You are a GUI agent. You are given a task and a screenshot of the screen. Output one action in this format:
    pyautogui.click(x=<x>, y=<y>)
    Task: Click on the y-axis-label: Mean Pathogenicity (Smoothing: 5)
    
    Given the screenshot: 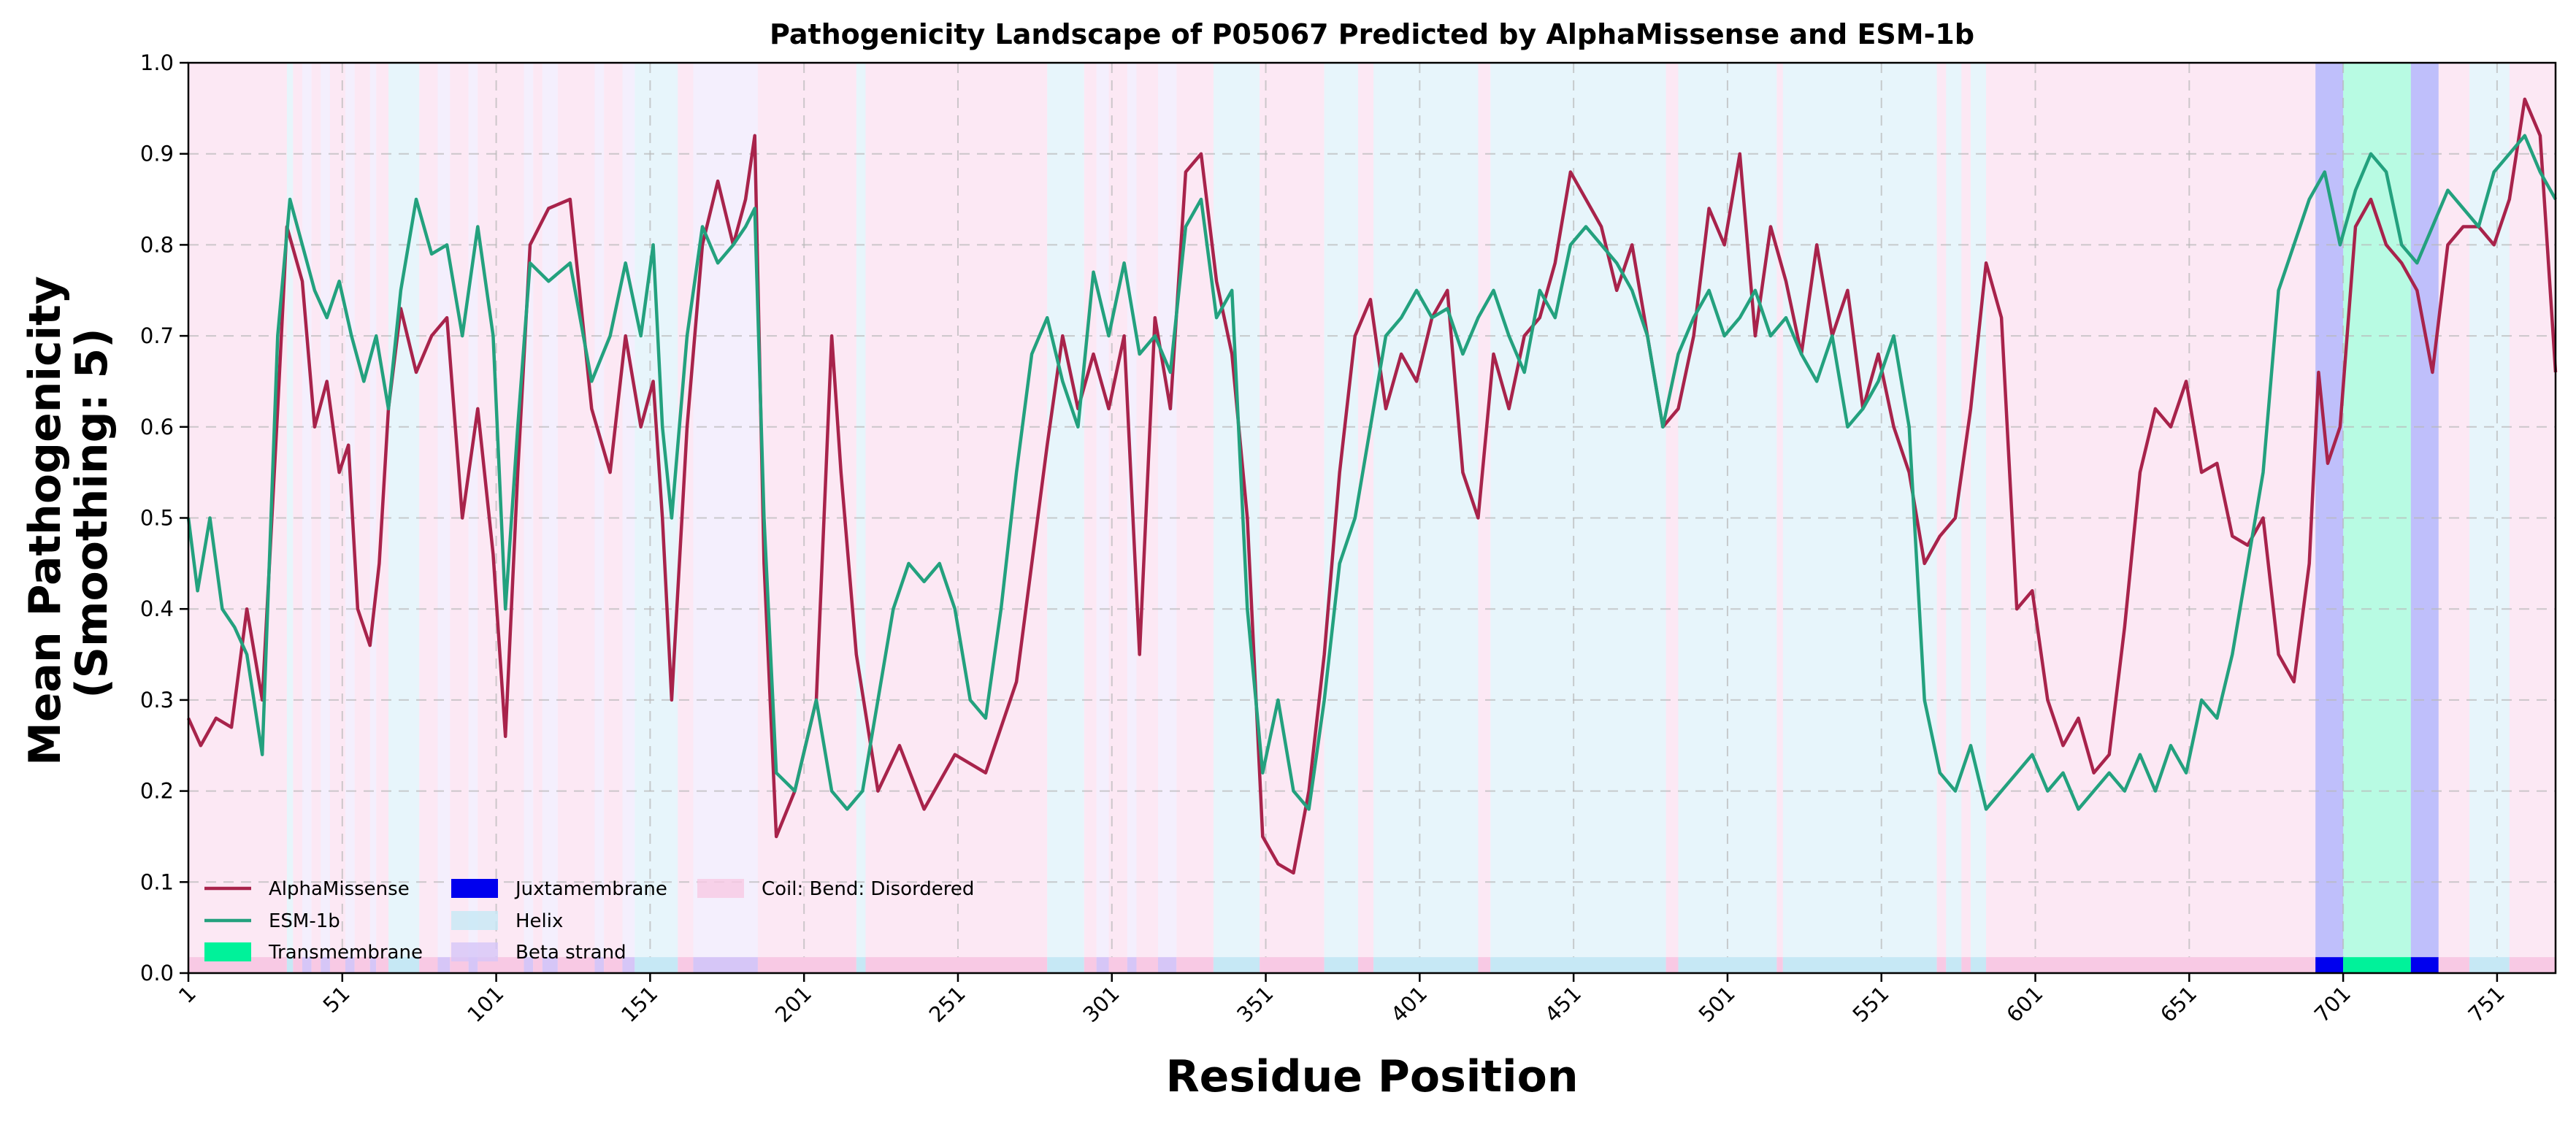 What is the action you would take?
    pyautogui.click(x=69, y=513)
    